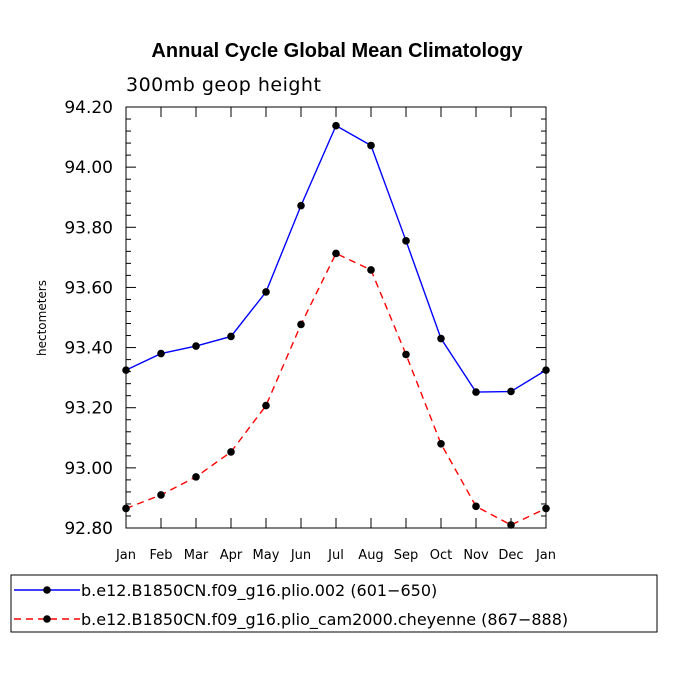 This screenshot has height=676, width=675. I want to click on chart-title: Annual Cycle Global Mean Climatology, so click(337, 51).